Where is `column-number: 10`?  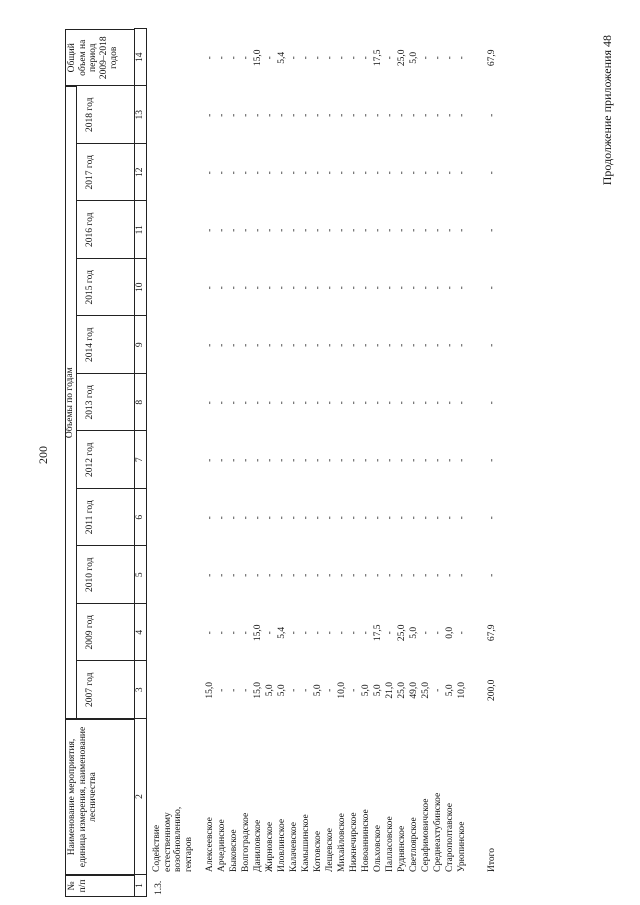 column-number: 10 is located at coordinates (140, 287).